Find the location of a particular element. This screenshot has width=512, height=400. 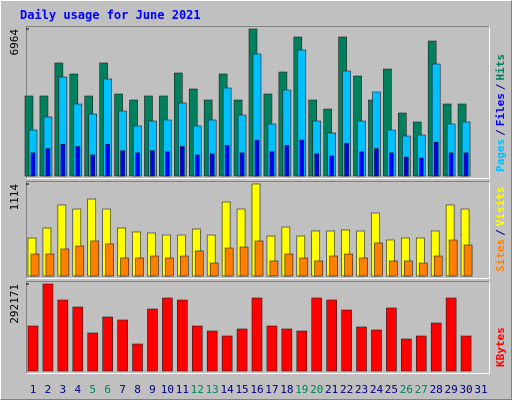

x-tick-label: 2 is located at coordinates (48, 389).